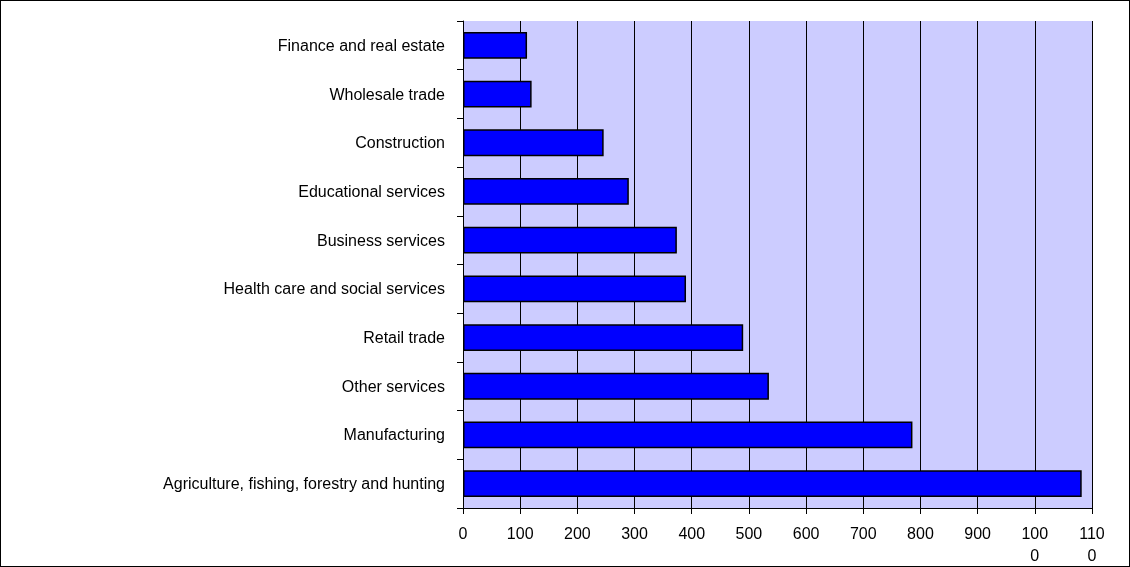 Image resolution: width=1130 pixels, height=567 pixels. What do you see at coordinates (371, 191) in the screenshot?
I see `y-tick-label: Educational services` at bounding box center [371, 191].